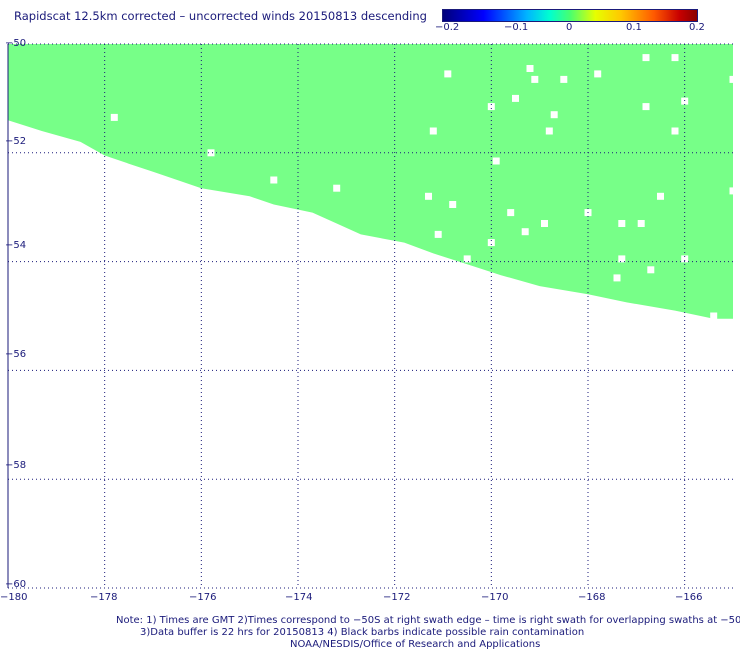 This screenshot has width=740, height=650. Describe the element at coordinates (689, 597) in the screenshot. I see `lon-label: −166` at that location.